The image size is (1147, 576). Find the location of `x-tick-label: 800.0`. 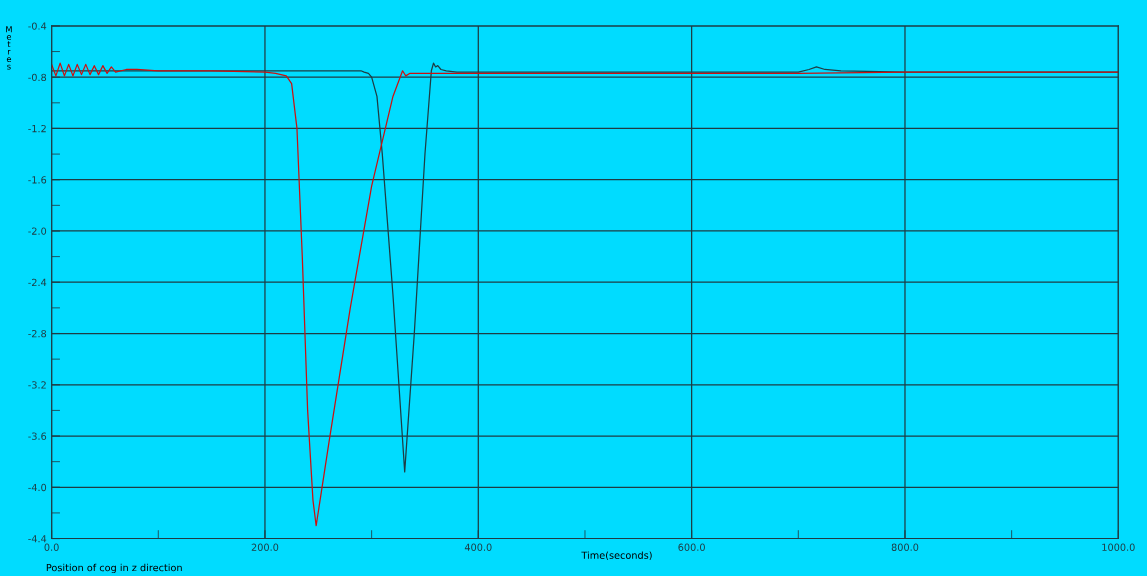

x-tick-label: 800.0 is located at coordinates (905, 547).